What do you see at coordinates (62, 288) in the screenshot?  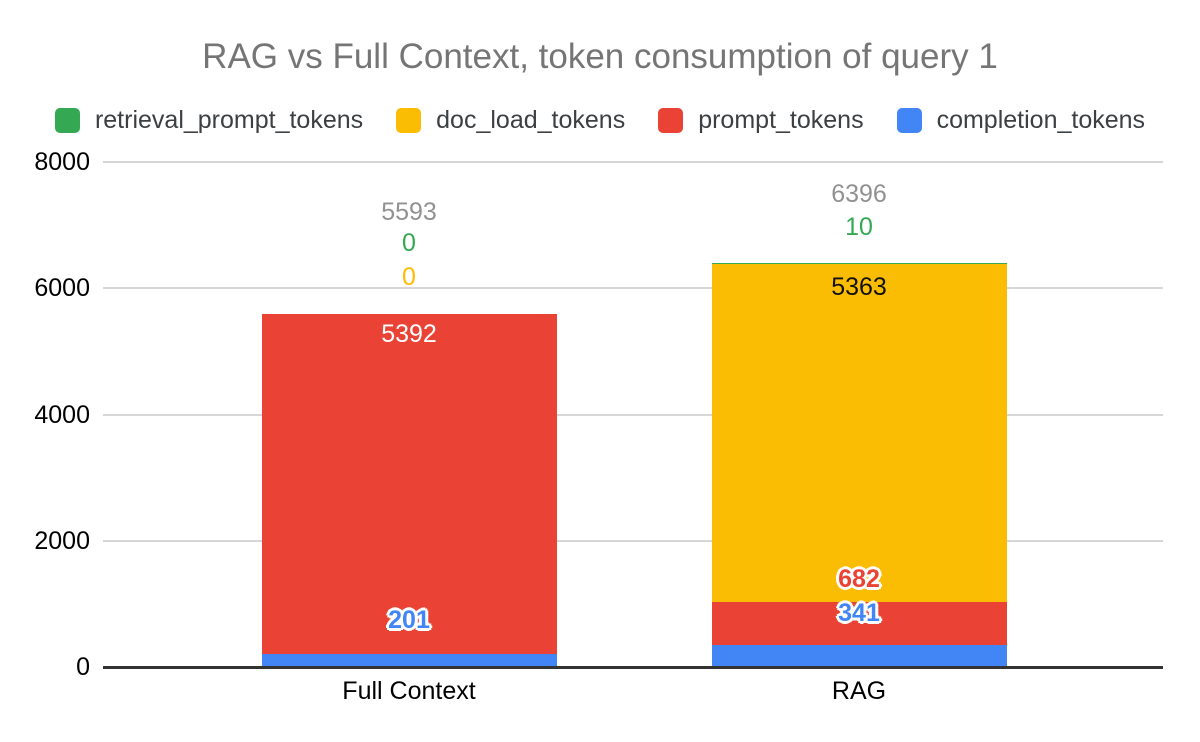 I see `y-tick-label: 6000` at bounding box center [62, 288].